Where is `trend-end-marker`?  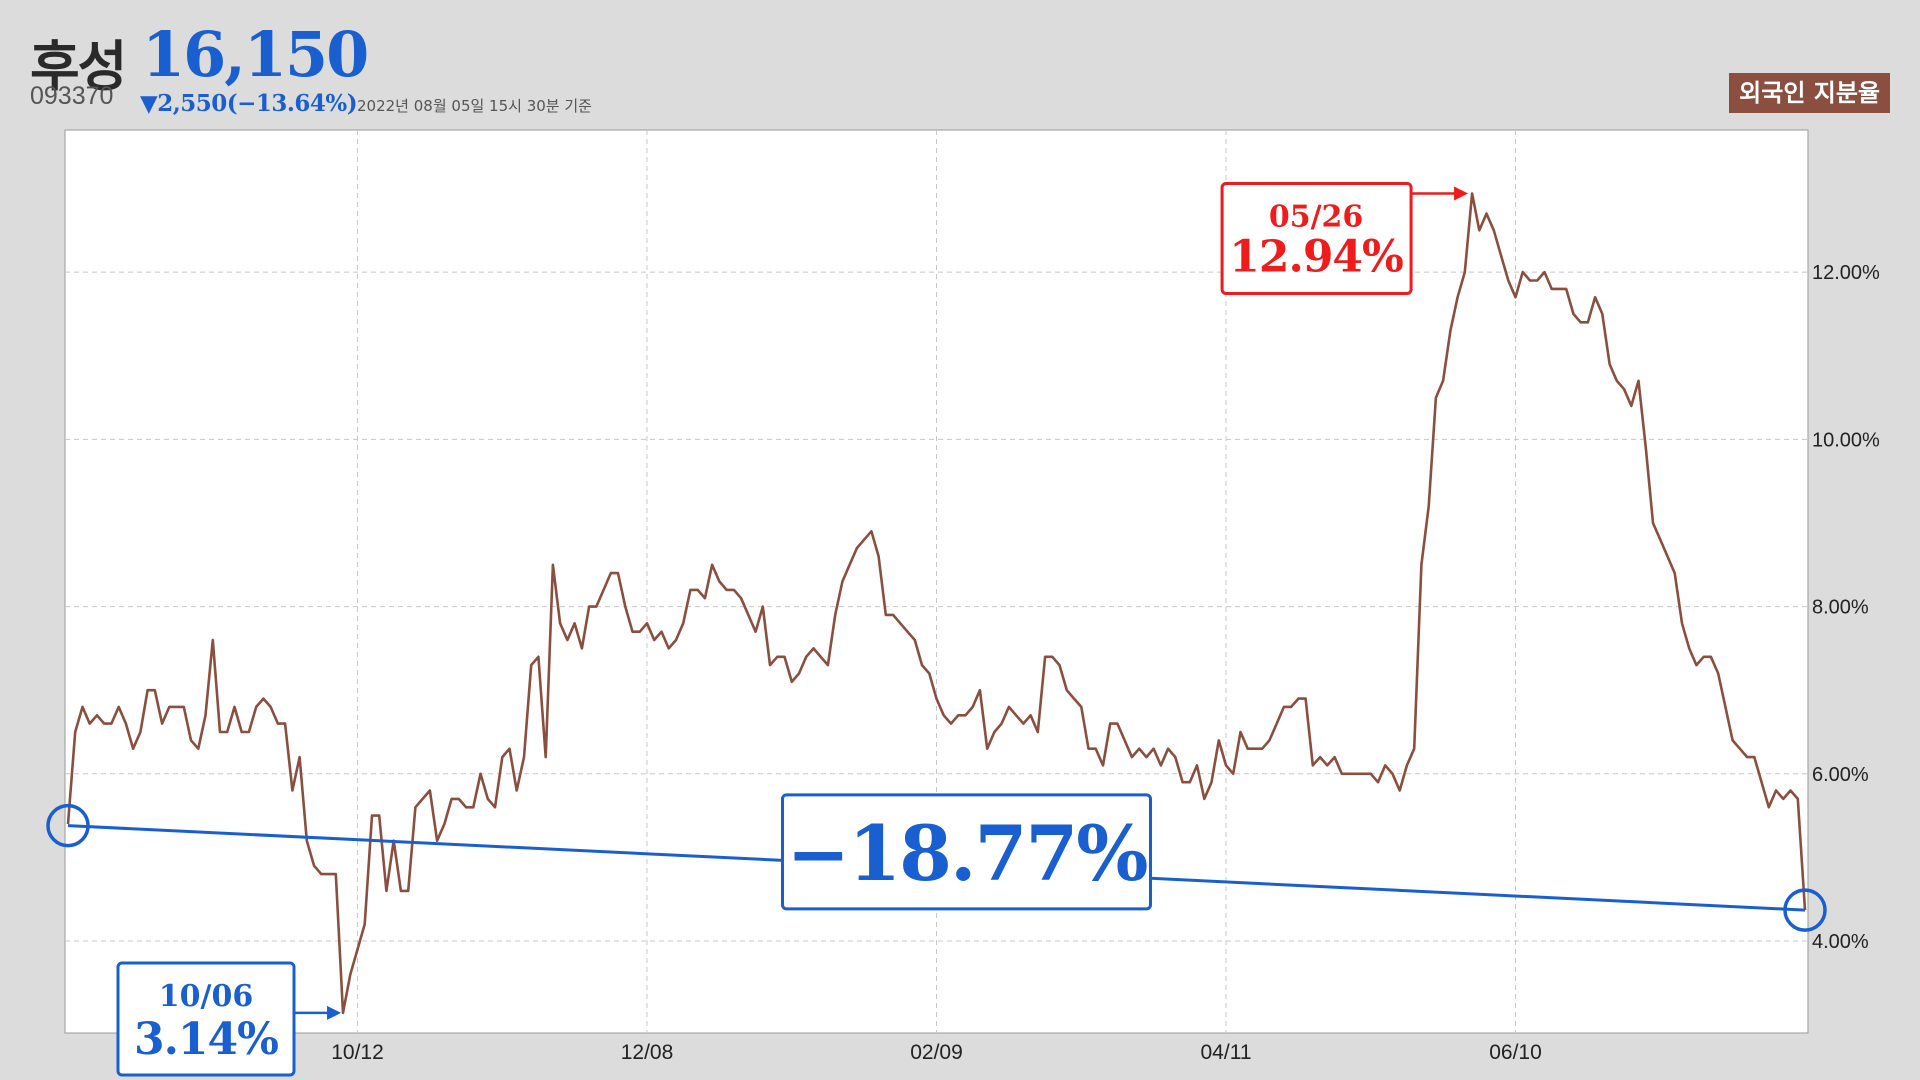 trend-end-marker is located at coordinates (1805, 910).